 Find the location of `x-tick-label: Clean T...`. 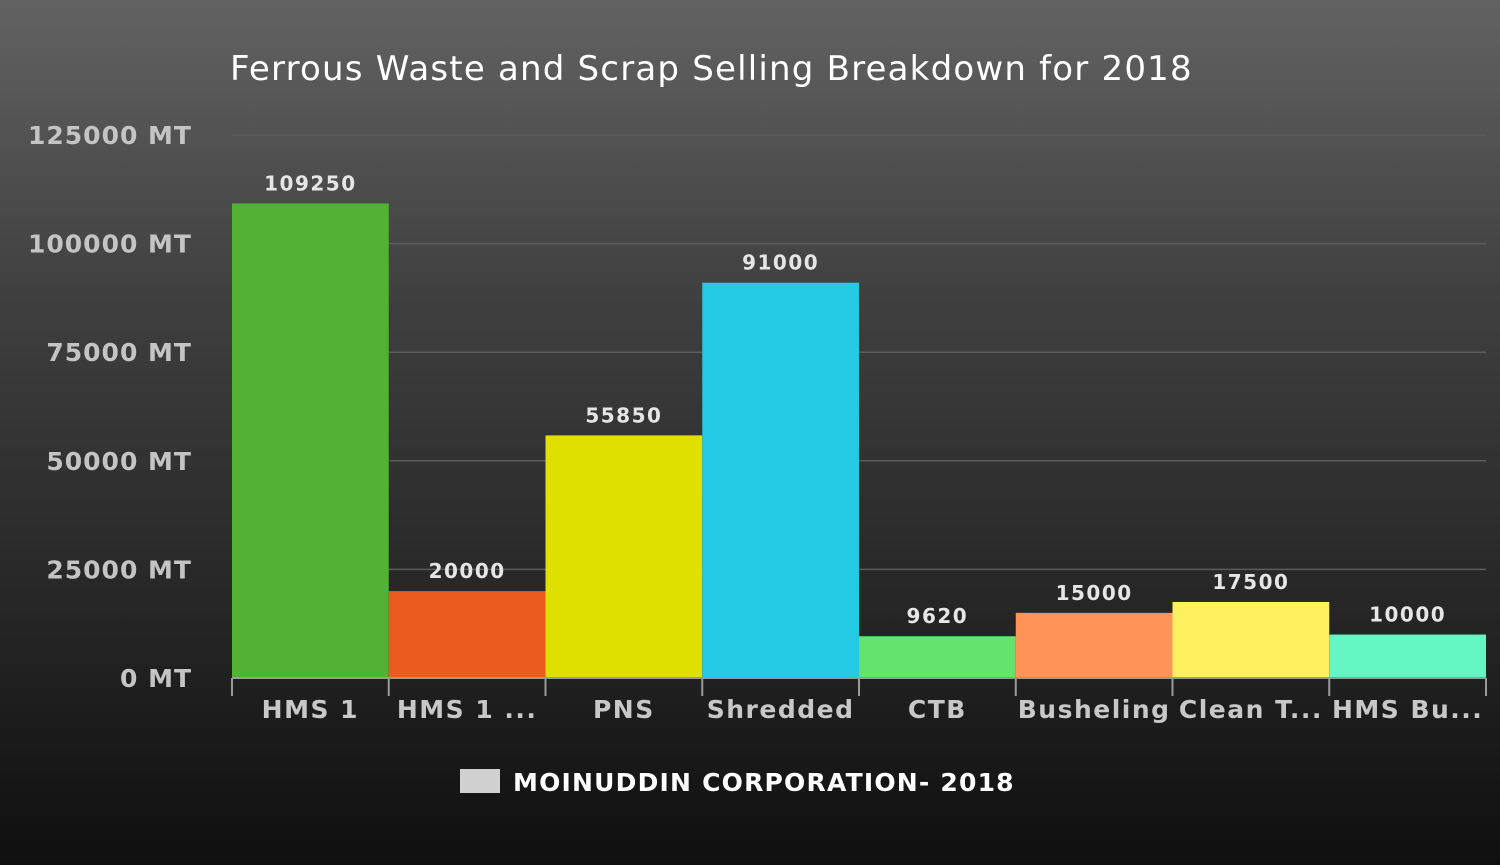

x-tick-label: Clean T... is located at coordinates (1251, 709).